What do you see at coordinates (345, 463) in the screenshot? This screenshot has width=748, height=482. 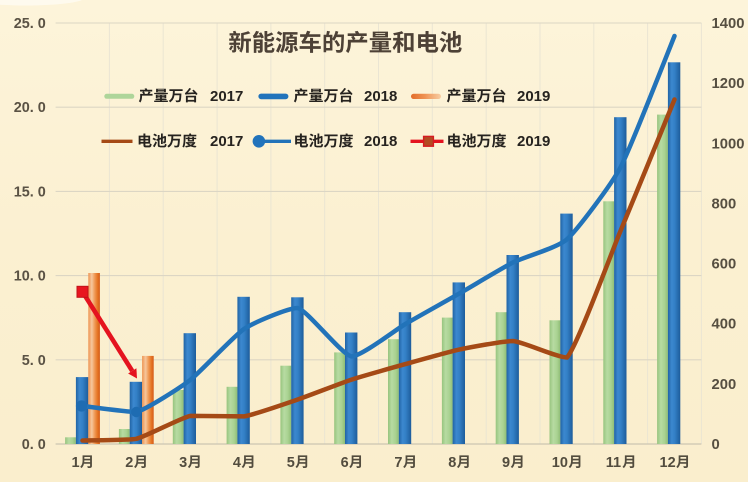 I see `svg-text: 6` at bounding box center [345, 463].